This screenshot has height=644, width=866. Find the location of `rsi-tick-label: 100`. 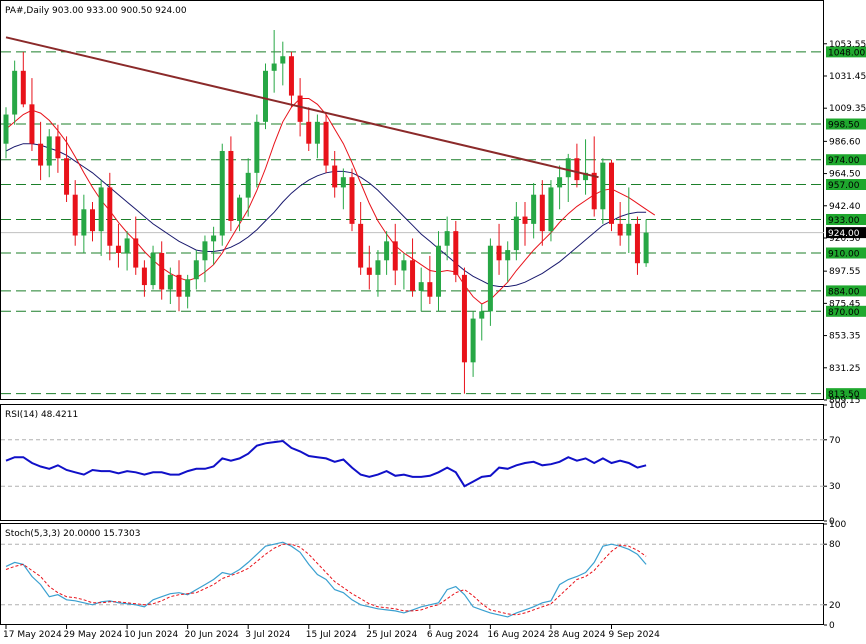

rsi-tick-label: 100 is located at coordinates (837, 406).